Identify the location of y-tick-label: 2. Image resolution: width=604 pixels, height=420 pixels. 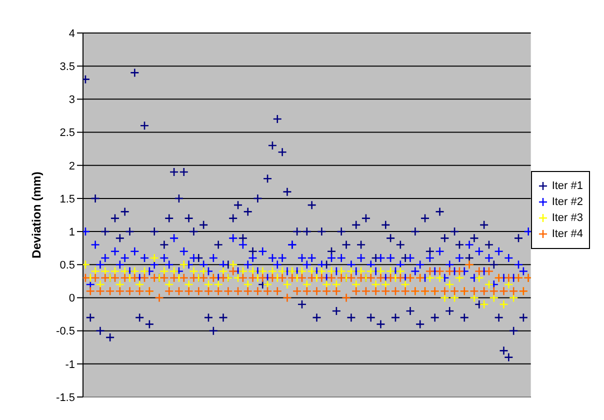
(71, 166).